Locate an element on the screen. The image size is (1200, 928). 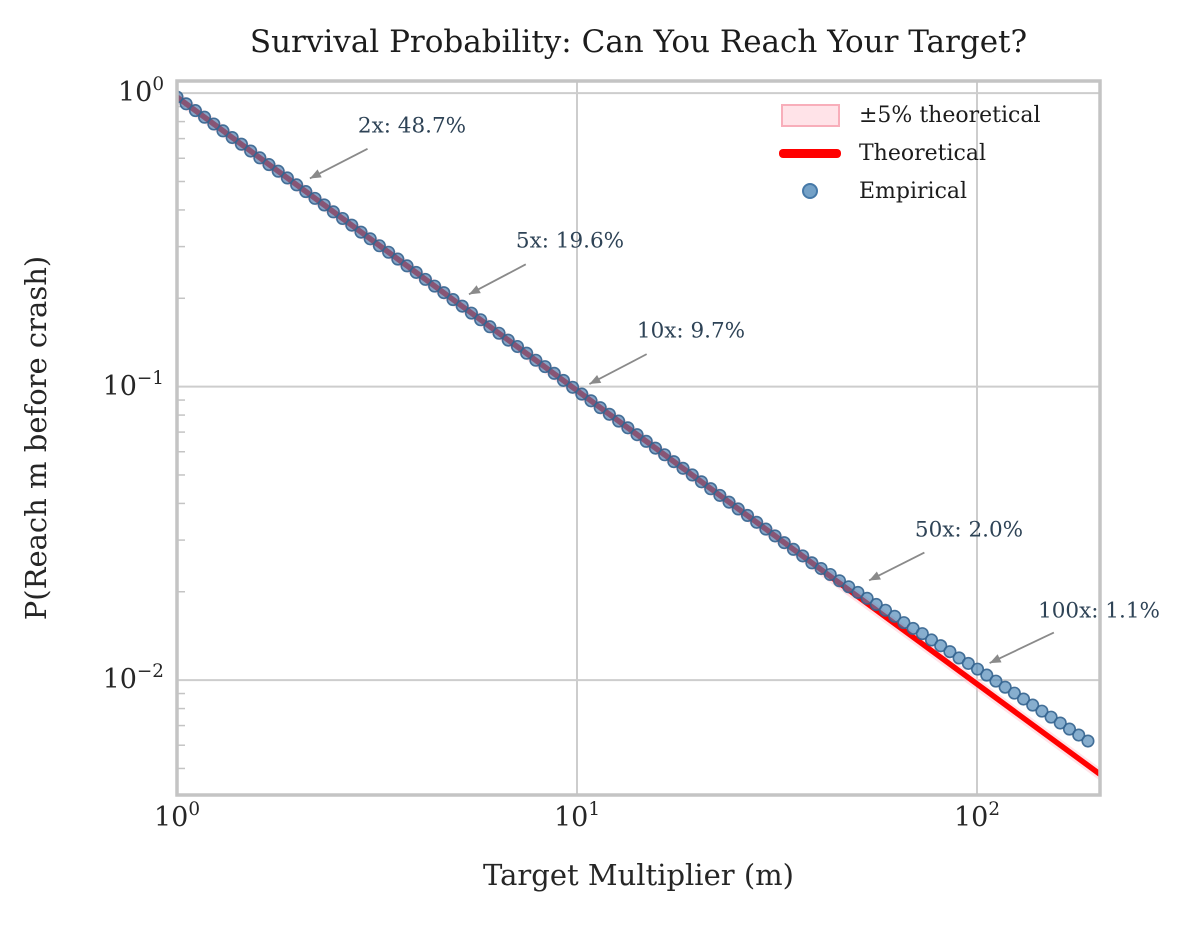
legend: ±5% theoretical Theoretical Empirical is located at coordinates (909, 153).